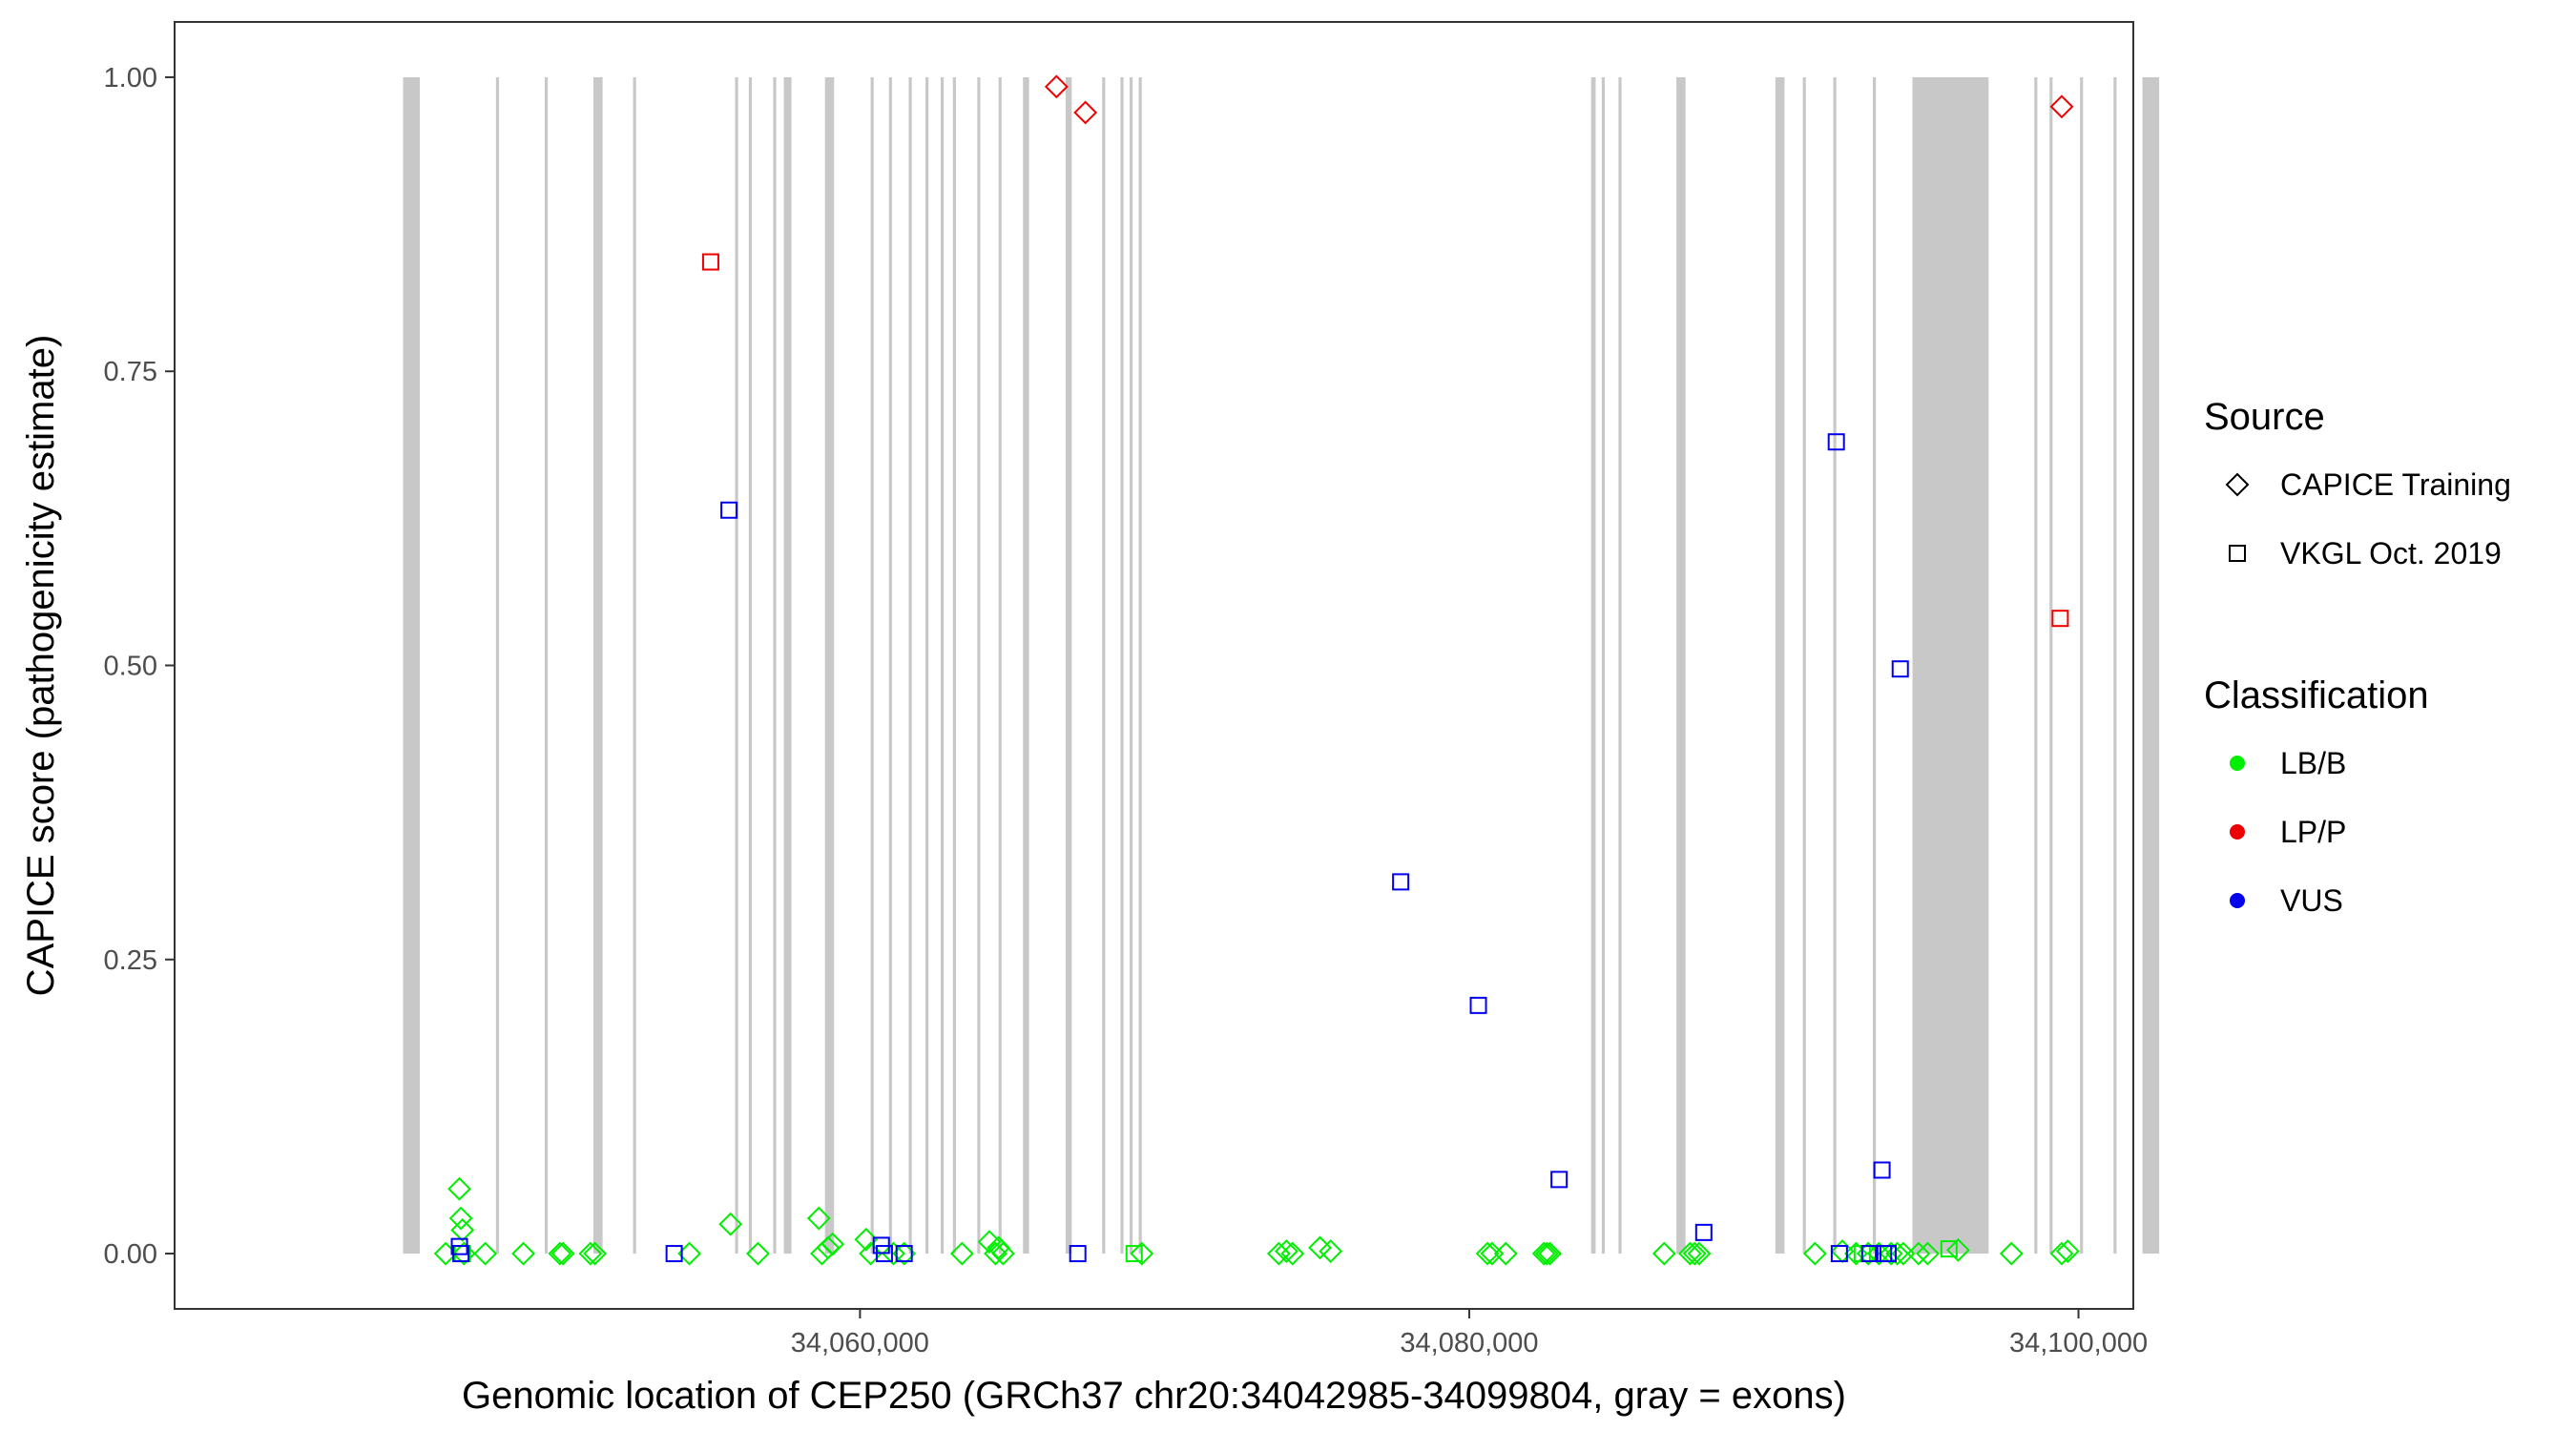 The width and height of the screenshot is (2576, 1431). Describe the element at coordinates (2237, 484) in the screenshot. I see `legend-key-diamond` at that location.